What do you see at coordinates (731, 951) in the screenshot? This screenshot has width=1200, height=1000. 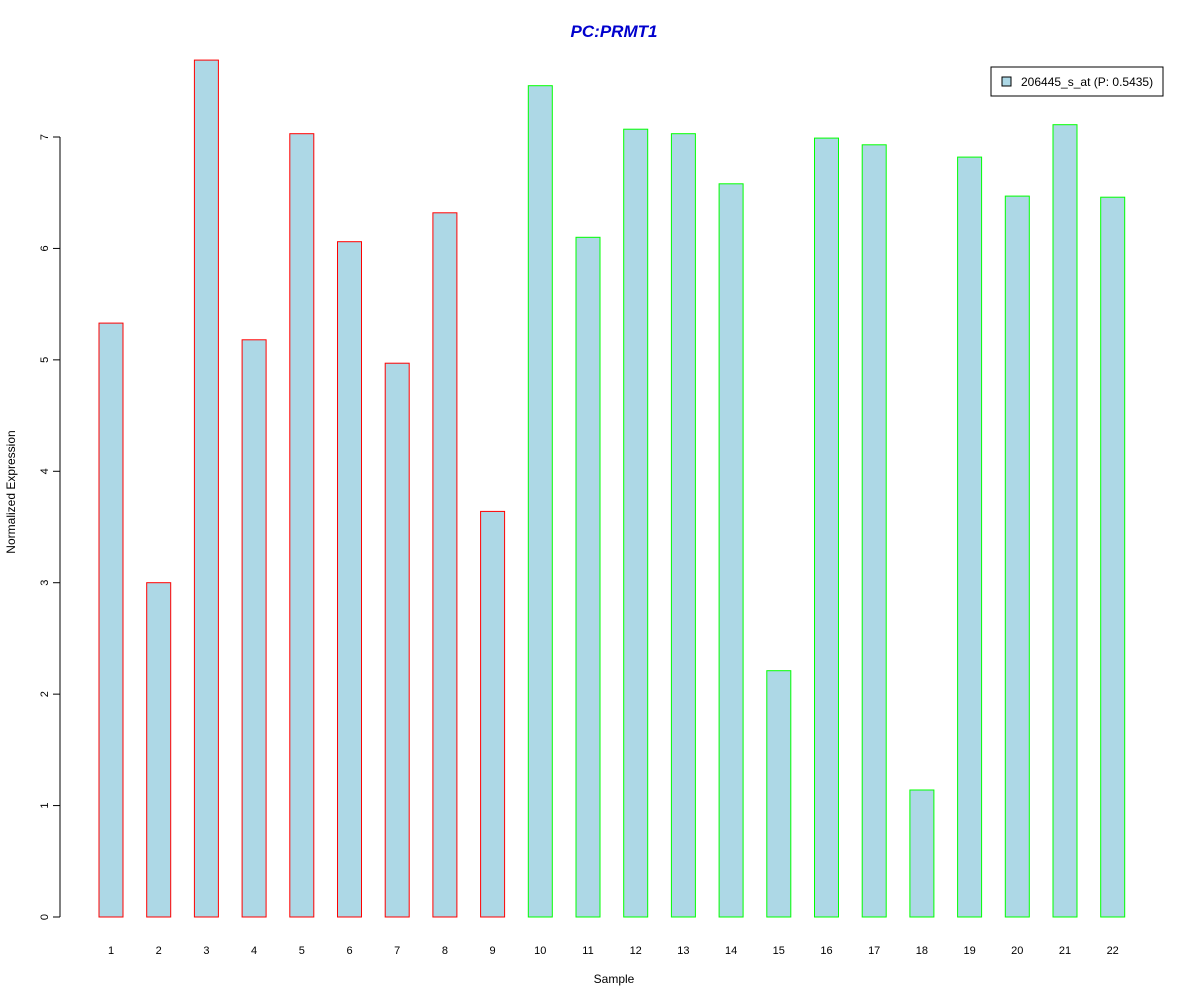 I see `x-tick-label: 14` at bounding box center [731, 951].